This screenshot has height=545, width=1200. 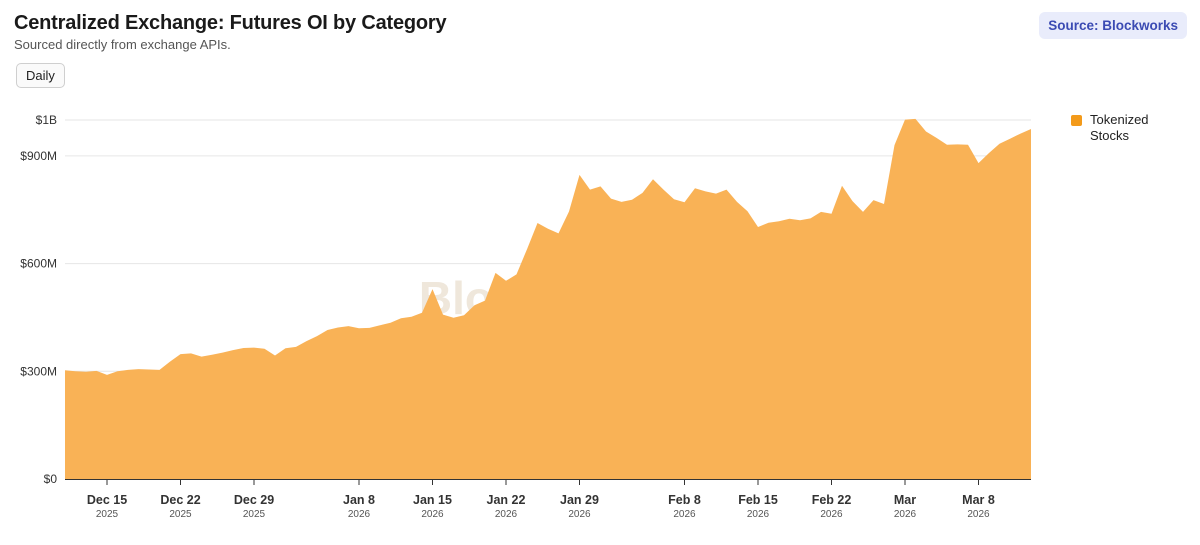 What do you see at coordinates (579, 500) in the screenshot?
I see `x-tick-label: Jan 29` at bounding box center [579, 500].